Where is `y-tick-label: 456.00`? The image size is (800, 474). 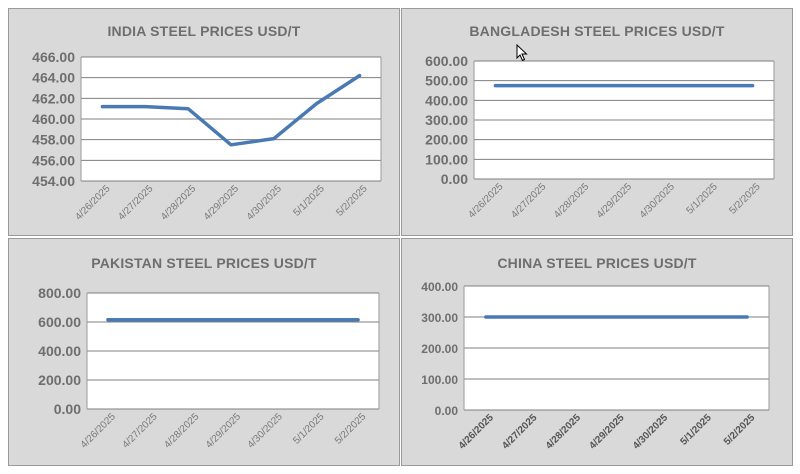
y-tick-label: 456.00 is located at coordinates (53, 160).